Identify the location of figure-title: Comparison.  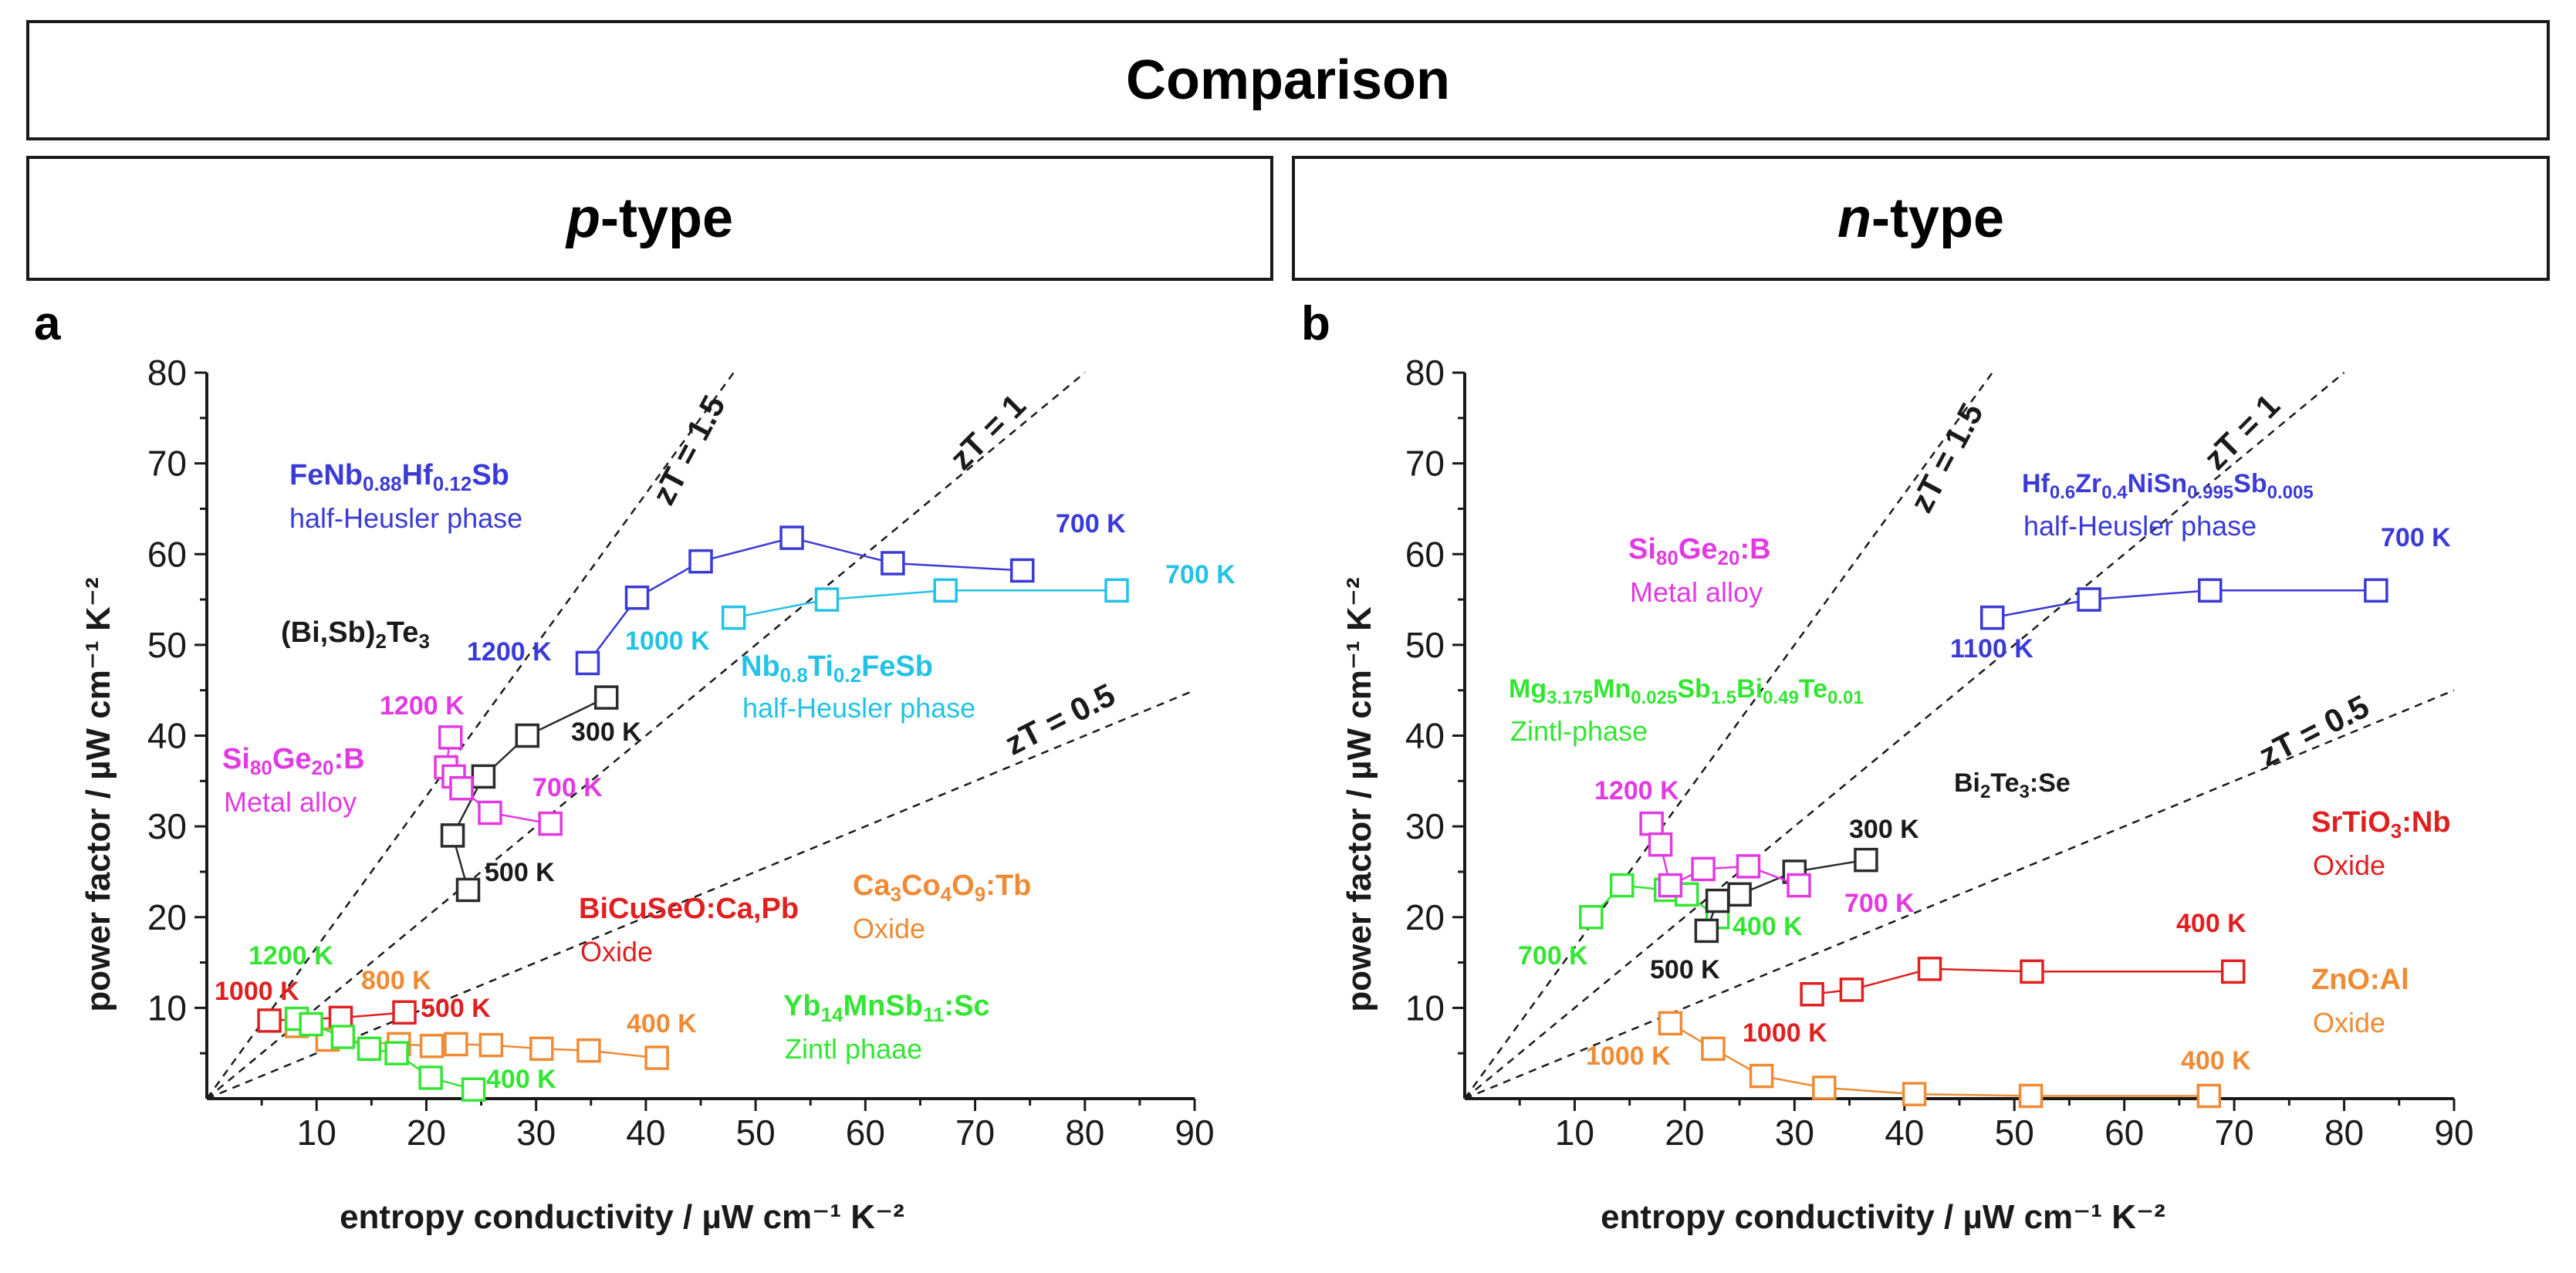
(1288, 80).